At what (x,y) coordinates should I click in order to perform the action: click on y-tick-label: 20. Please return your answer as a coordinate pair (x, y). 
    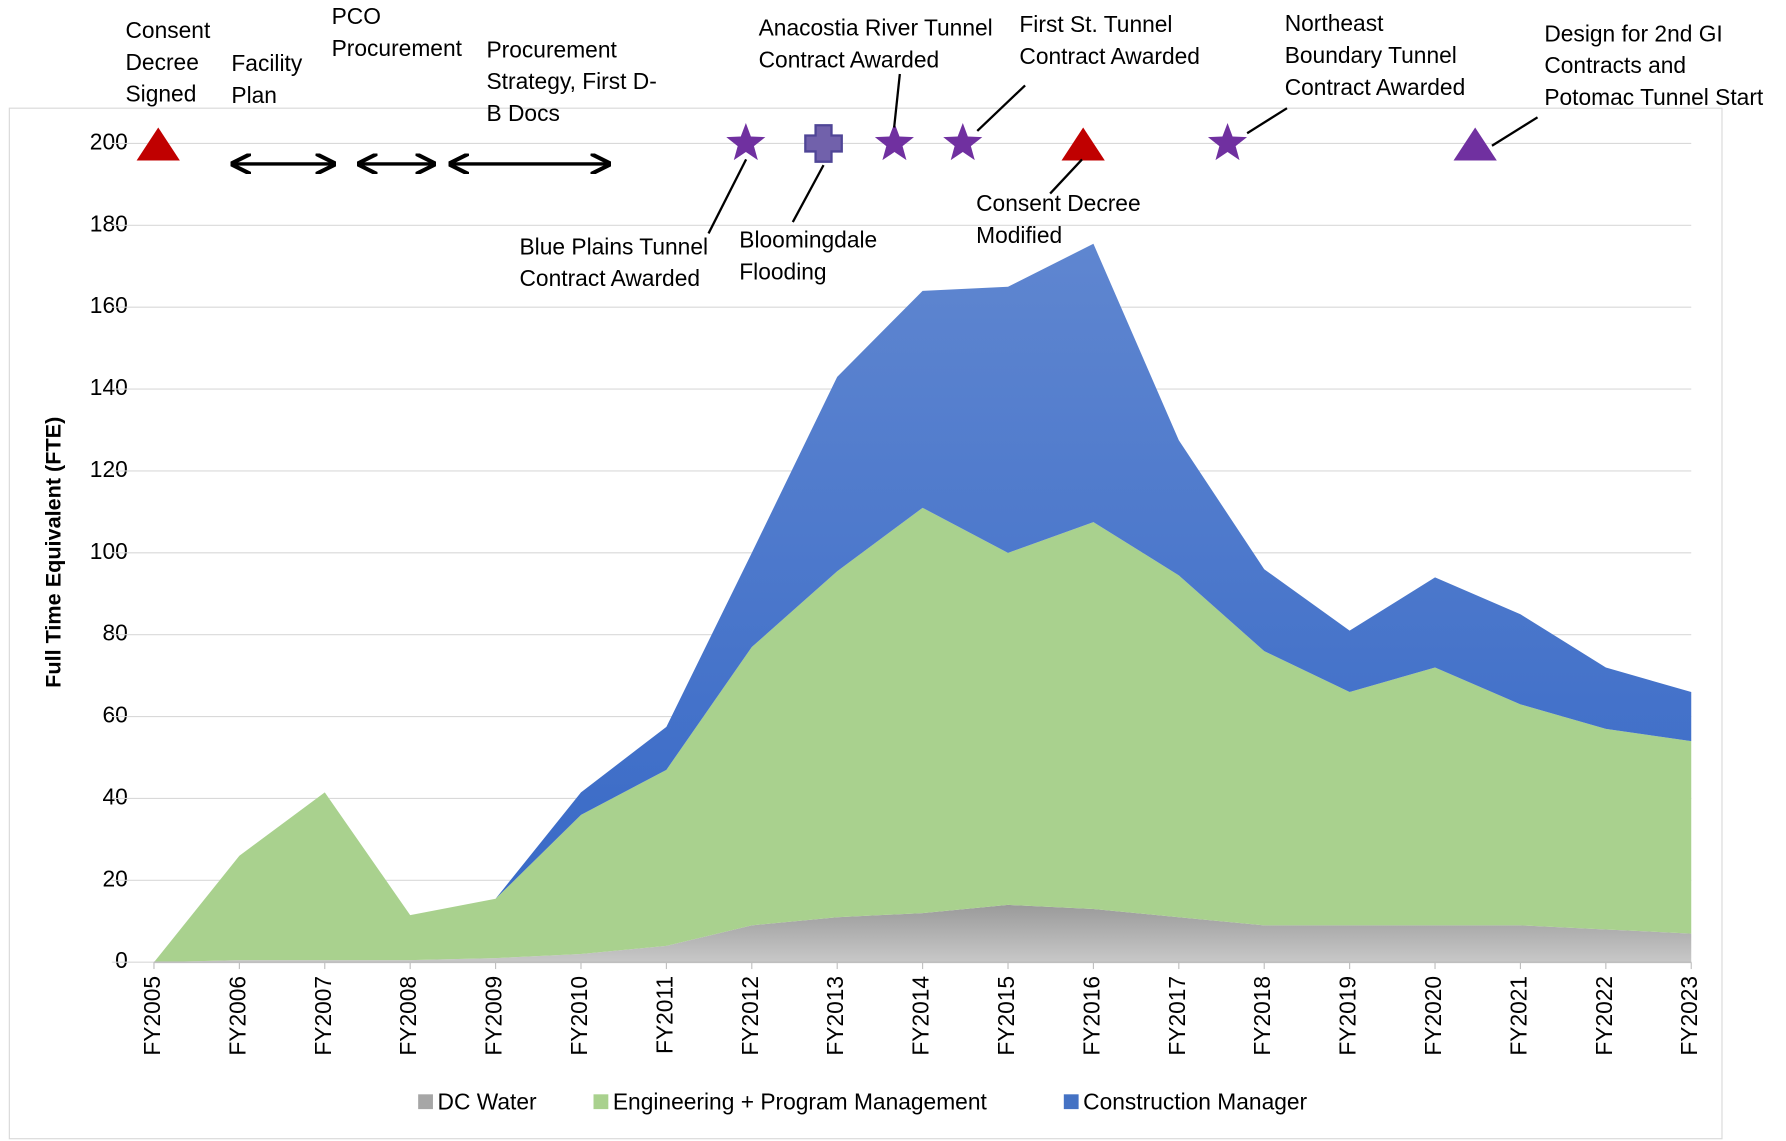
    Looking at the image, I should click on (114, 878).